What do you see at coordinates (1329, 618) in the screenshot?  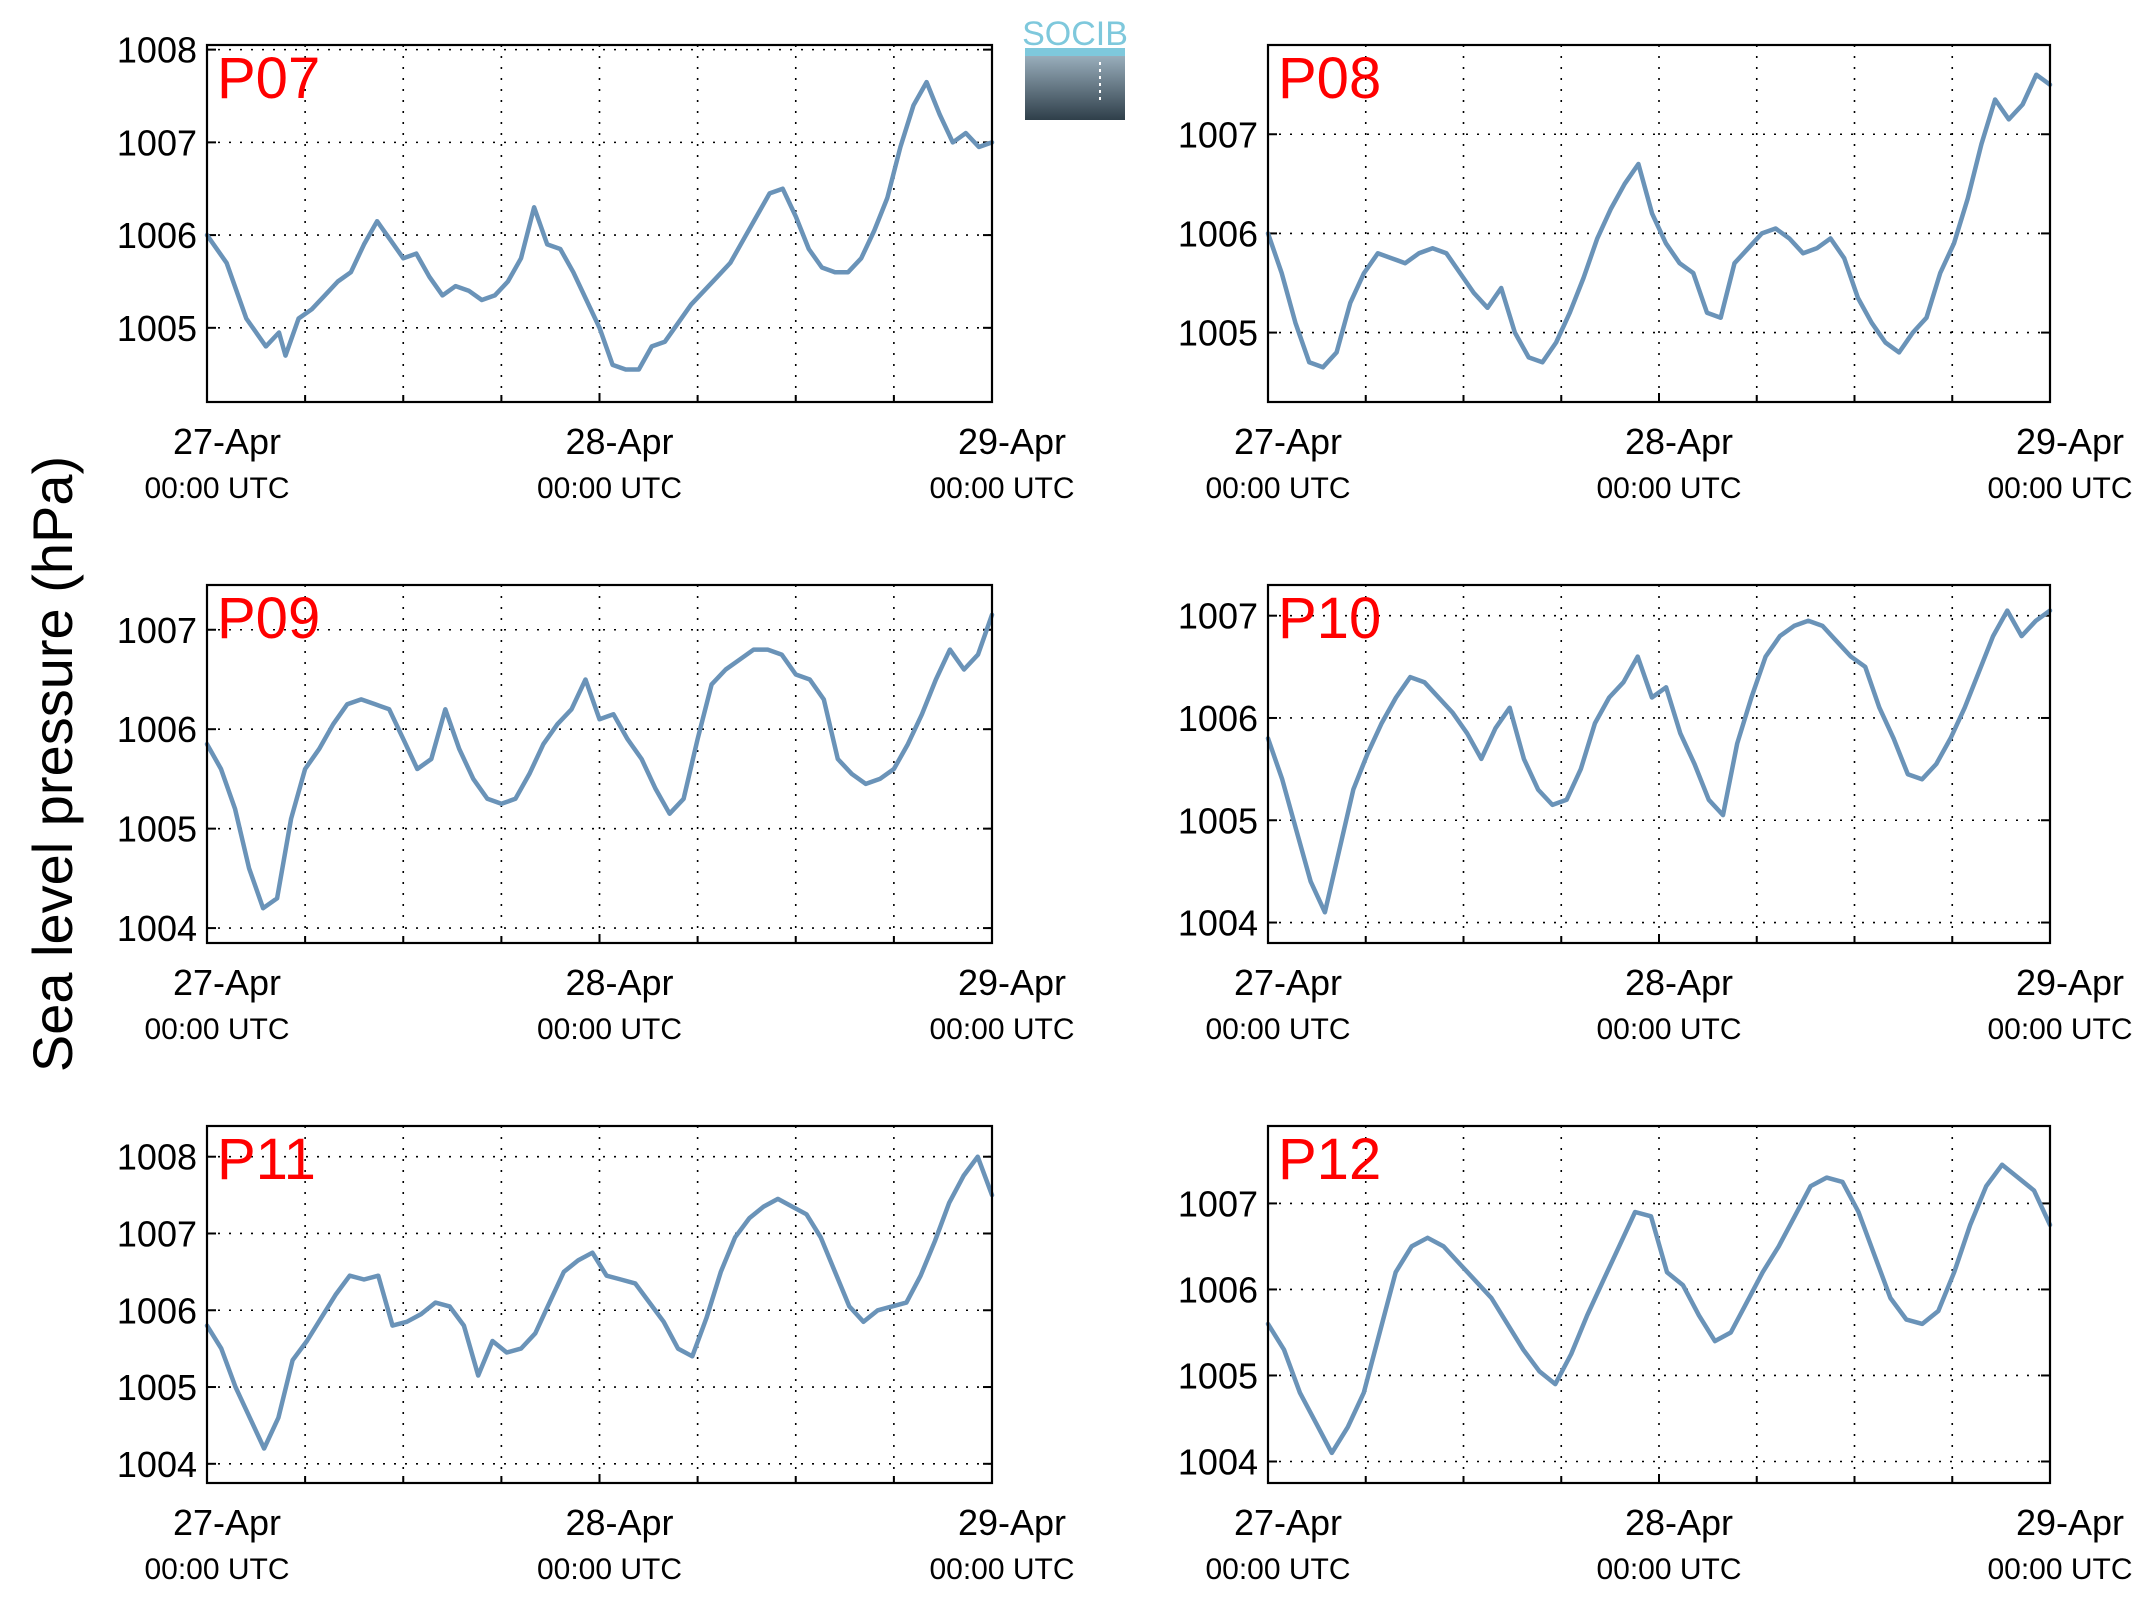 I see `station-label: P10` at bounding box center [1329, 618].